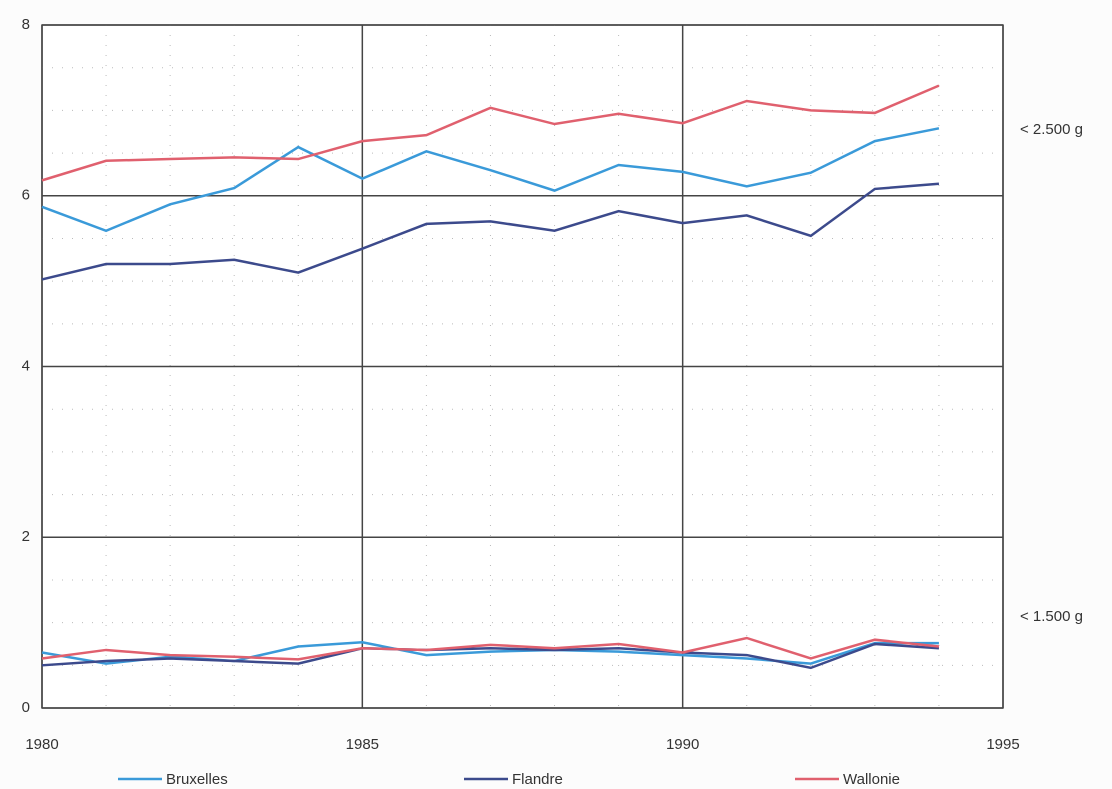  Describe the element at coordinates (197, 779) in the screenshot. I see `legend-label: Bruxelles` at that location.